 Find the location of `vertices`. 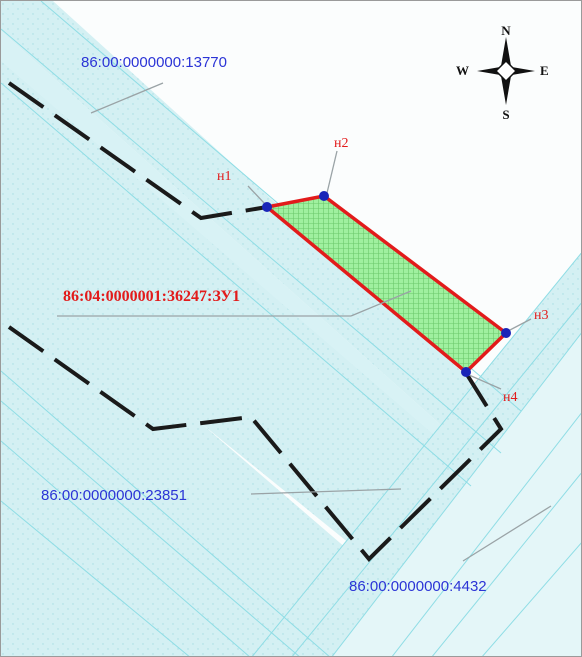

vertices is located at coordinates (386, 284).